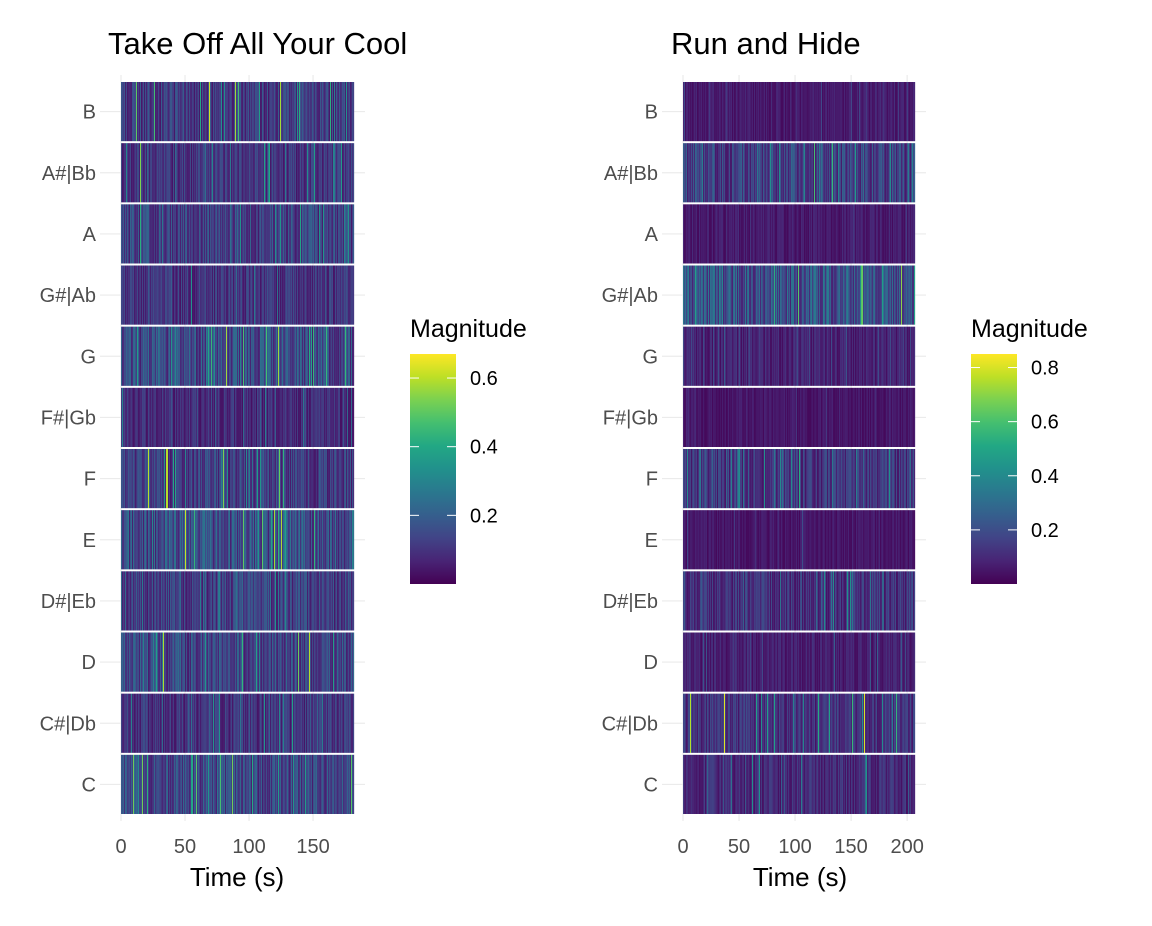 The image size is (1152, 926). Describe the element at coordinates (799, 478) in the screenshot. I see `heatmap-row-f` at that location.